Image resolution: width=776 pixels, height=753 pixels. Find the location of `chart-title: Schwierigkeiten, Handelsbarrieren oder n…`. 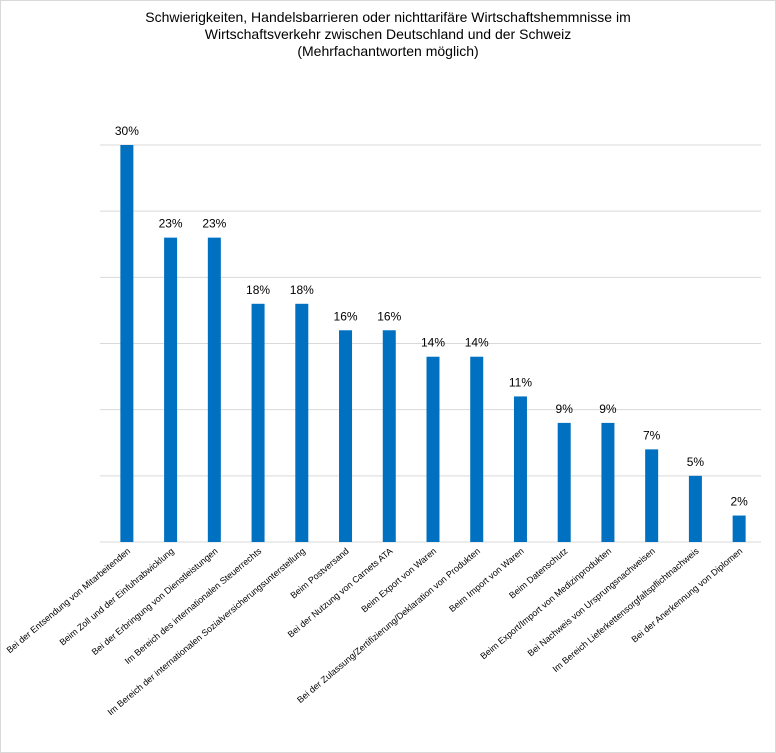

chart-title: Schwierigkeiten, Handelsbarrieren oder n… is located at coordinates (388, 17).